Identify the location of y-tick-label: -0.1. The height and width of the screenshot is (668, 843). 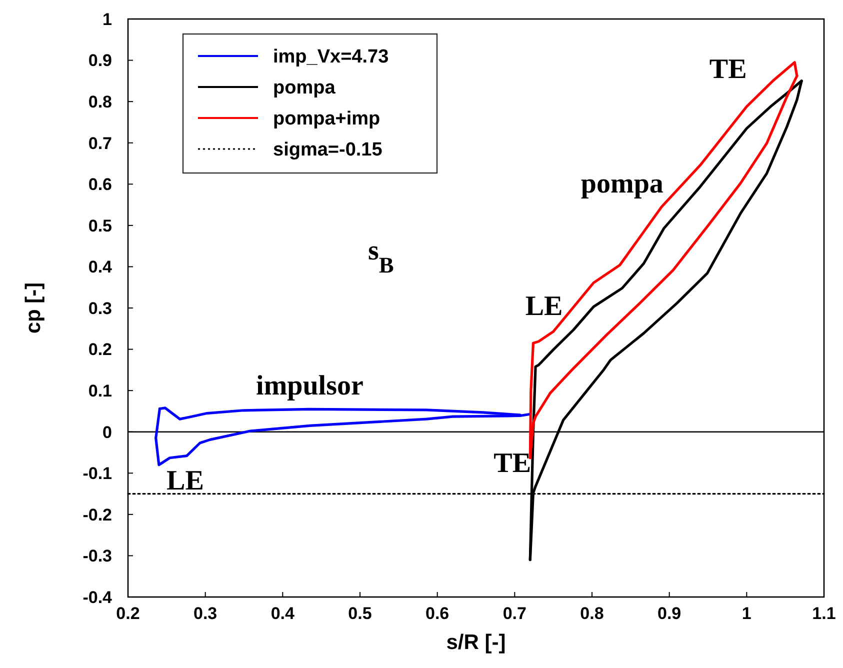
(97, 474).